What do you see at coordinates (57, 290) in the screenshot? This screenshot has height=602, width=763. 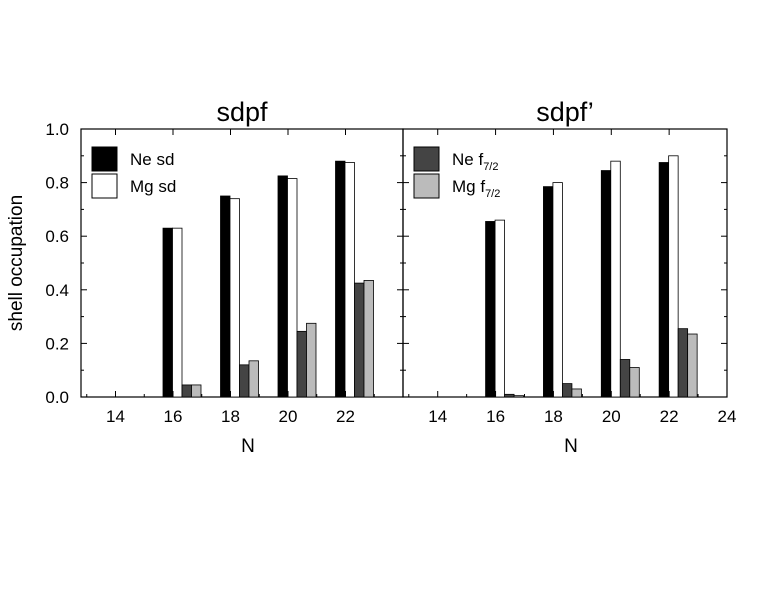 I see `y-tick-label: 0.4` at bounding box center [57, 290].